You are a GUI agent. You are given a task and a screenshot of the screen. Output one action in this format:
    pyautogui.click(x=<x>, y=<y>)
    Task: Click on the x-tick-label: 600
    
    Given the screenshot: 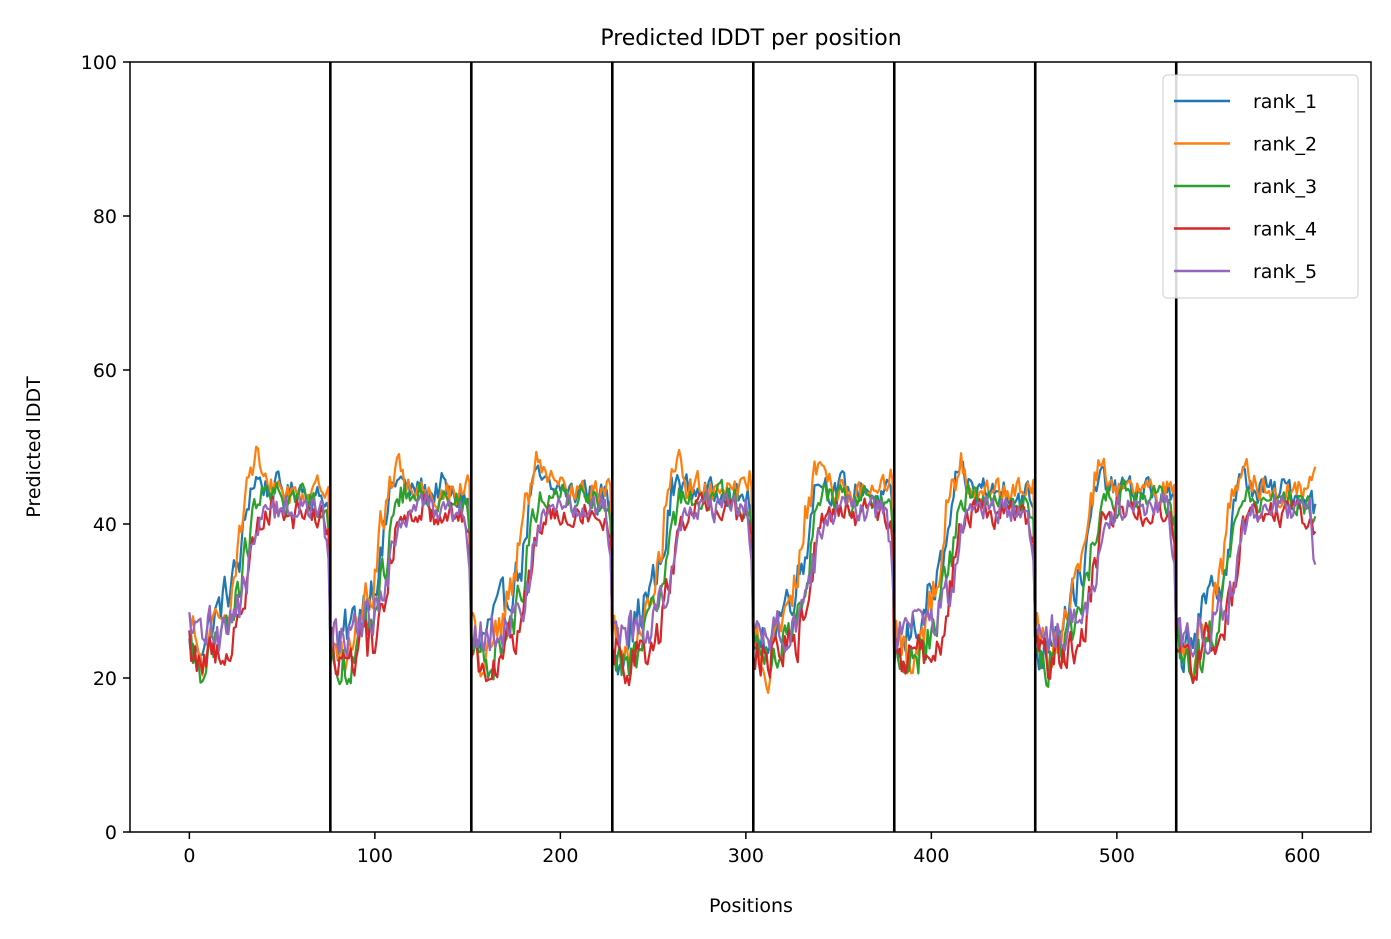 What is the action you would take?
    pyautogui.click(x=1302, y=856)
    